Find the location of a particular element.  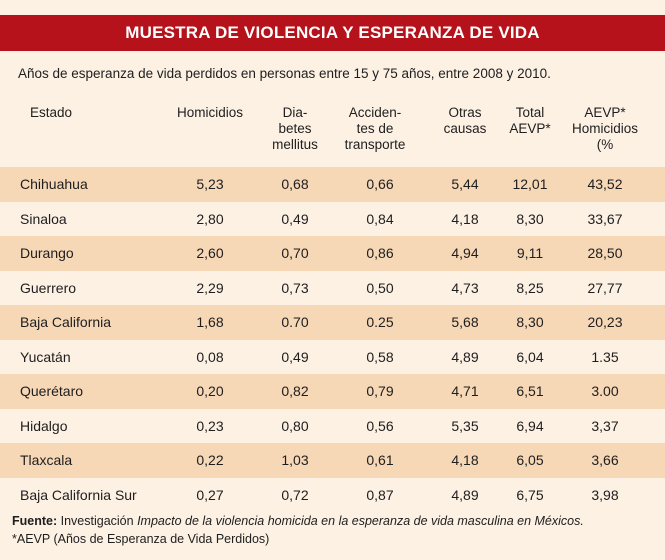

value-cell: 6,05 is located at coordinates (530, 460).